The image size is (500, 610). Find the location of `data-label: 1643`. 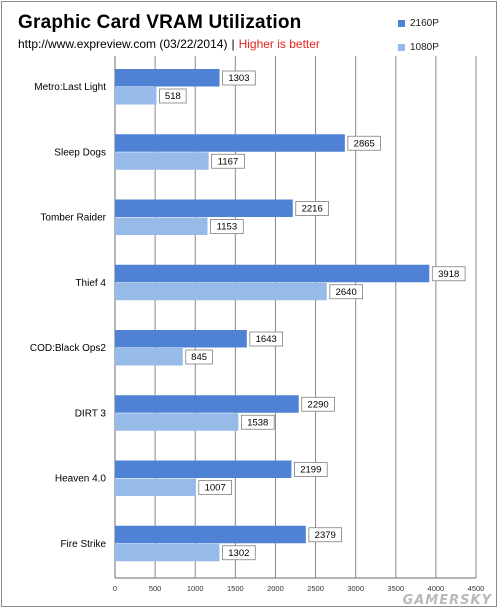

data-label: 1643 is located at coordinates (266, 339).